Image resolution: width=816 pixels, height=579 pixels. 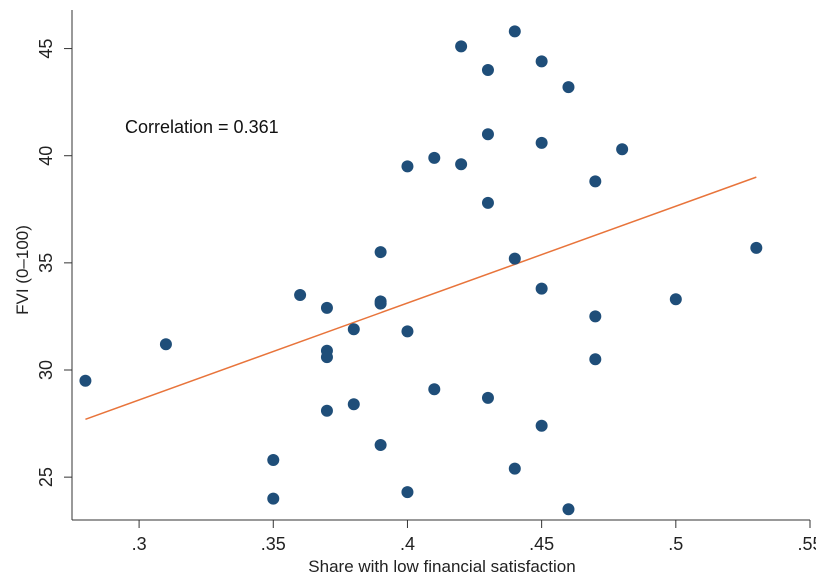 I want to click on y-tick-label: 35, so click(x=46, y=263).